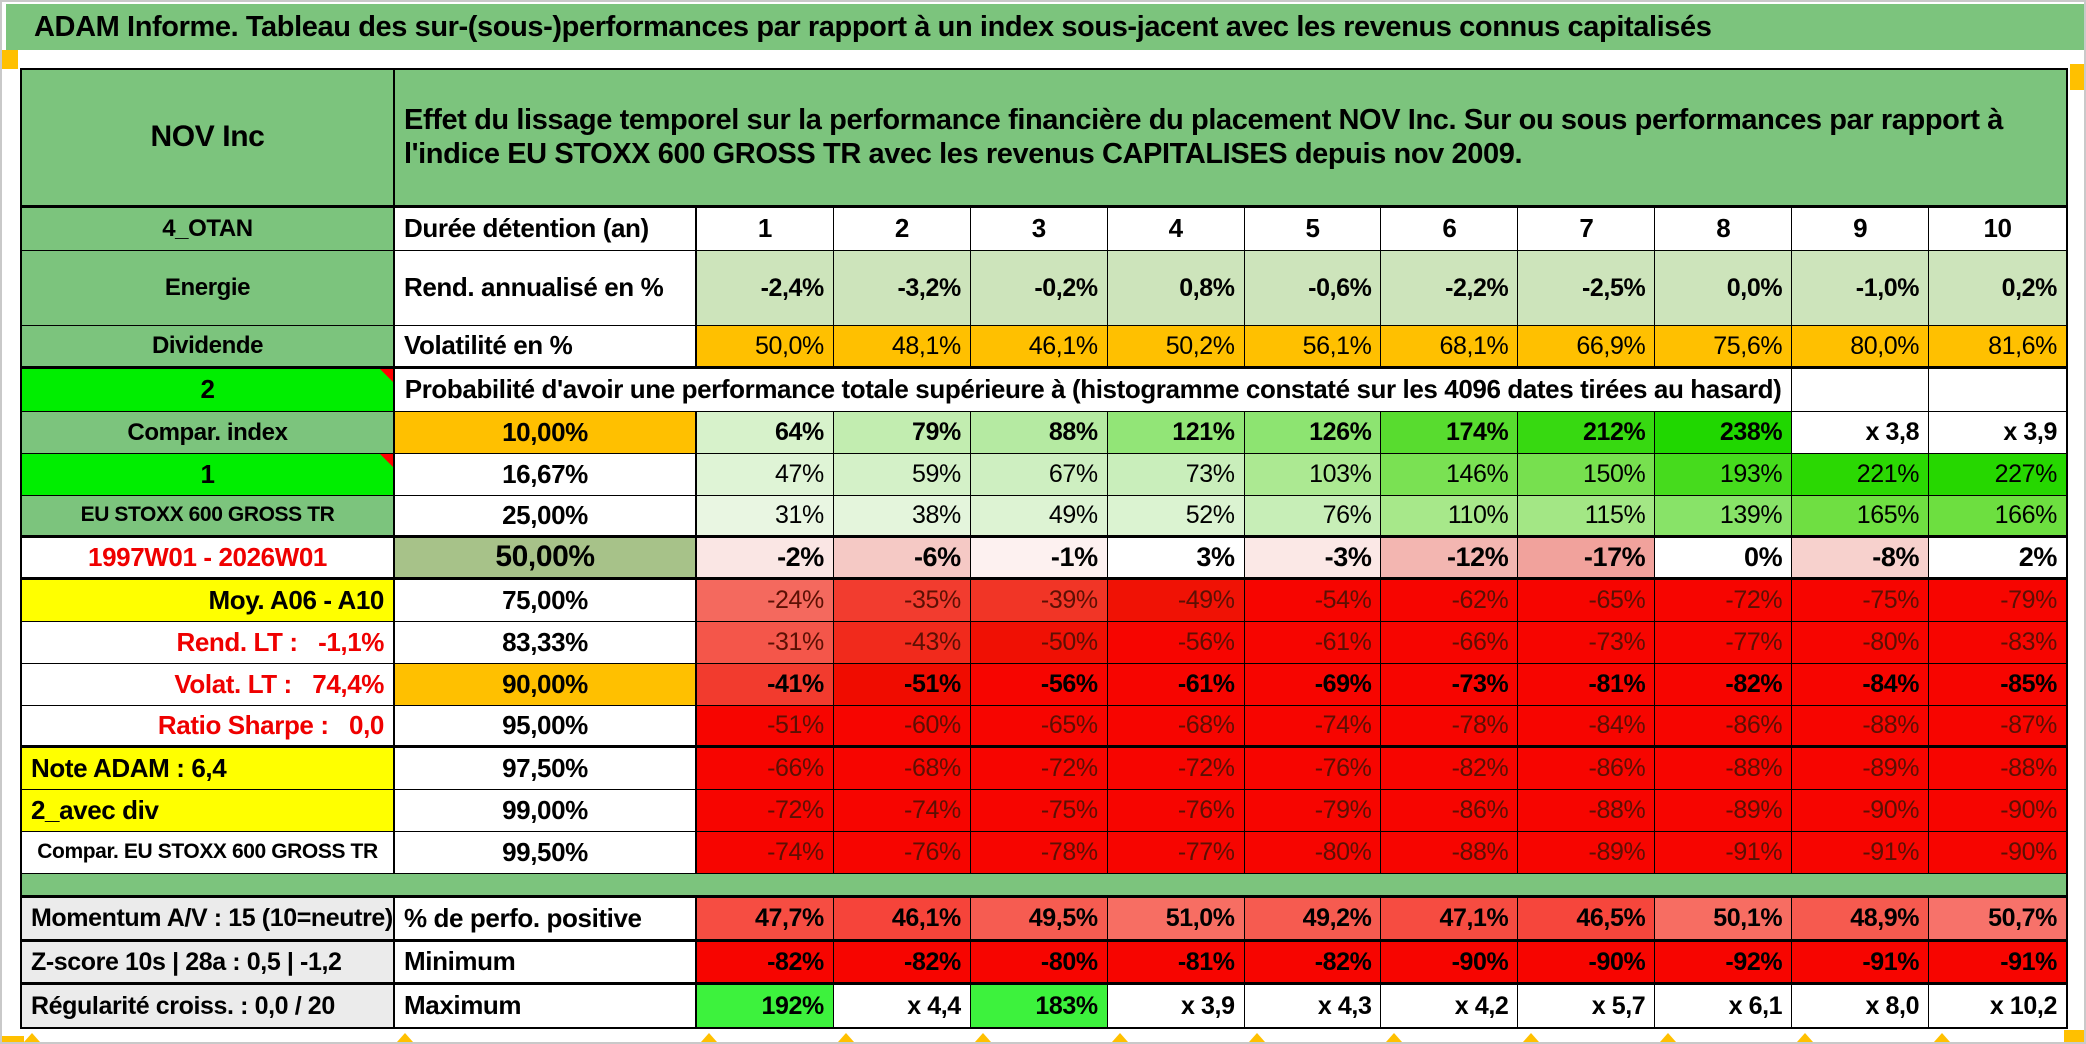 This screenshot has height=1044, width=2086. I want to click on cell: Durée détention (an), so click(546, 229).